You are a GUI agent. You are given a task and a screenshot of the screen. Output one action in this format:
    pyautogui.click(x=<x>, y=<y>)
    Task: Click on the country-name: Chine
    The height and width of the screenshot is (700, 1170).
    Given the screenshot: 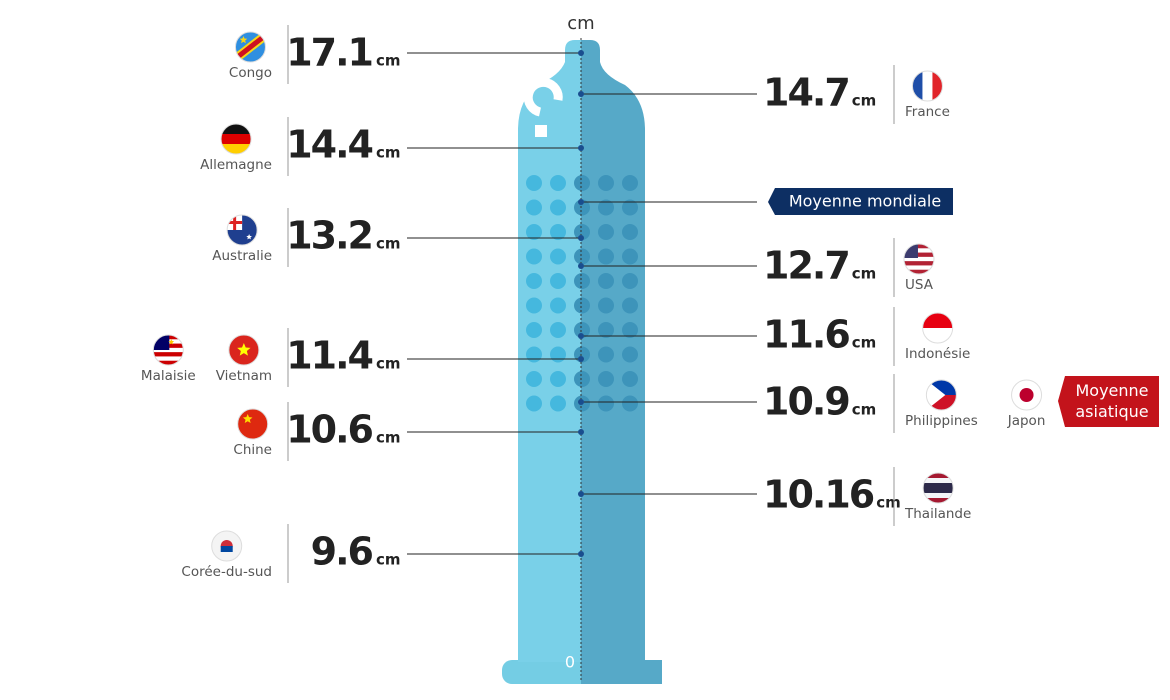 What is the action you would take?
    pyautogui.click(x=252, y=450)
    